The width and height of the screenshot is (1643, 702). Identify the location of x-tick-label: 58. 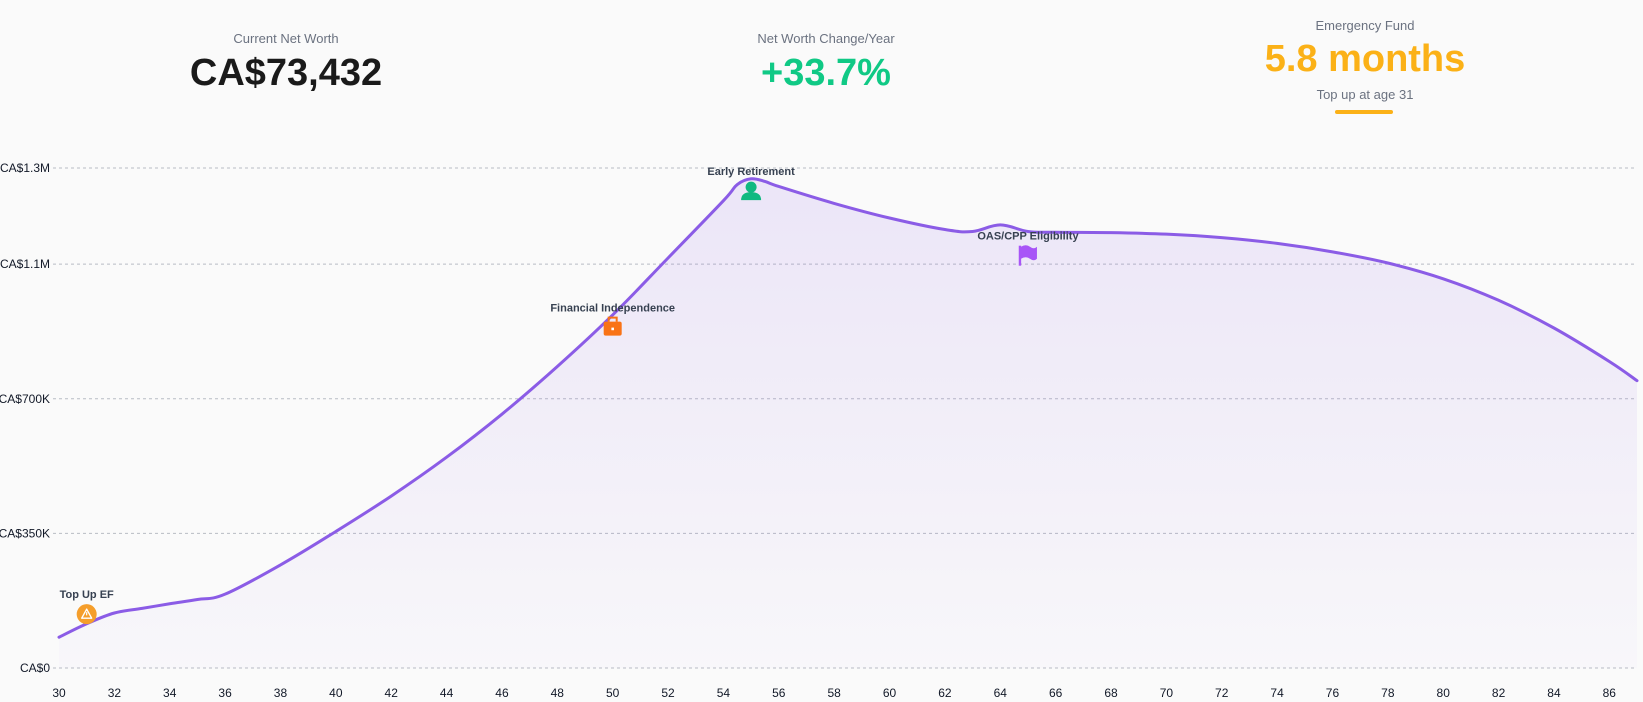
(834, 693).